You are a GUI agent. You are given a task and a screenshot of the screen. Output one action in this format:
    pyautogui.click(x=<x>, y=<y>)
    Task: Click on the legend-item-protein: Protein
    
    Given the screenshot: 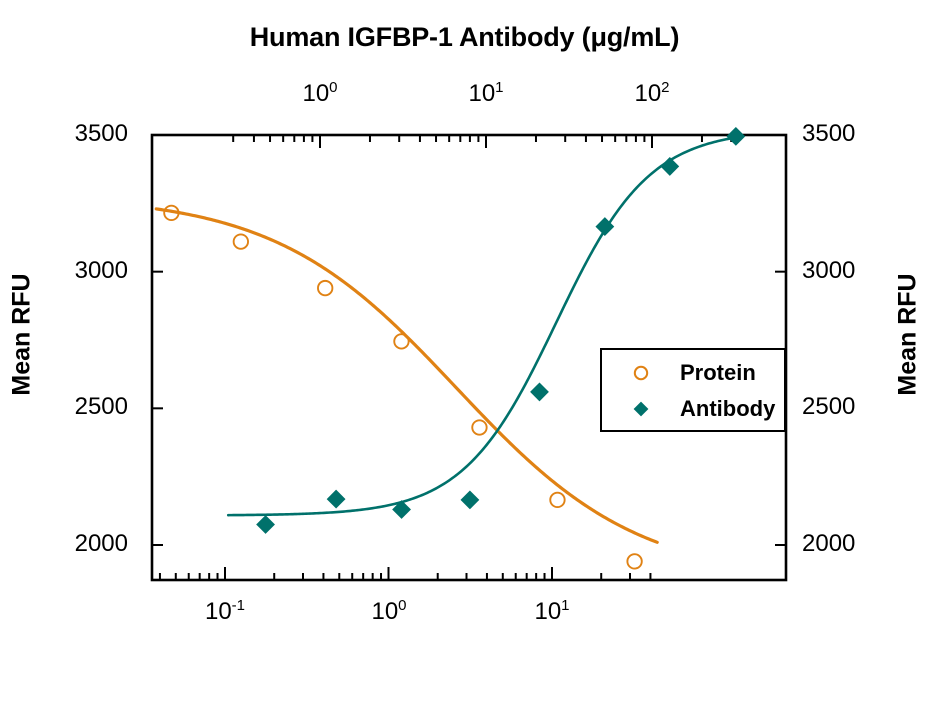 What is the action you would take?
    pyautogui.click(x=695, y=373)
    